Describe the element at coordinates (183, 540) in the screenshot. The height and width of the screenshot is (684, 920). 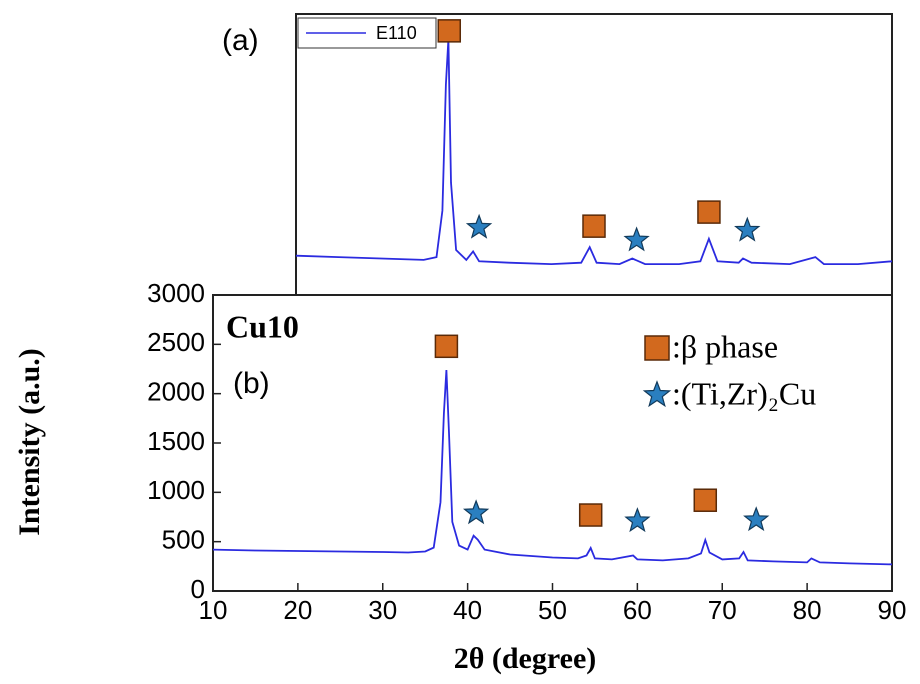
I see `y-tick-label: 500` at that location.